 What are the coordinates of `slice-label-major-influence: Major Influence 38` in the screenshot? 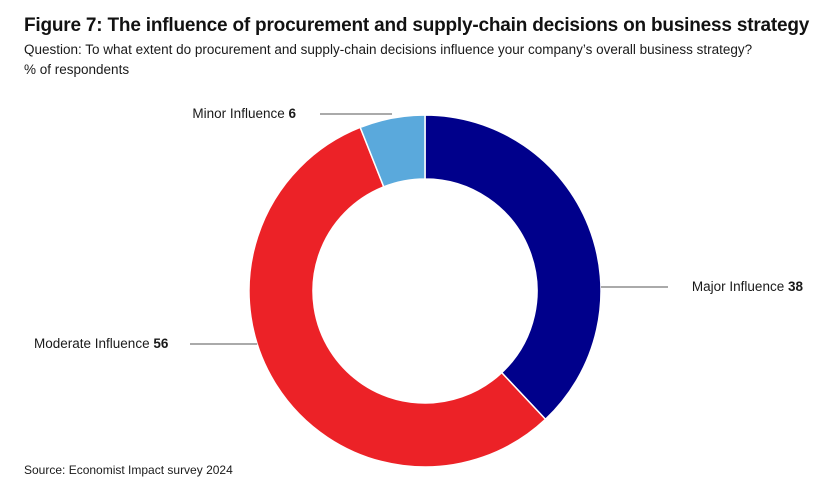 It's located at (748, 286).